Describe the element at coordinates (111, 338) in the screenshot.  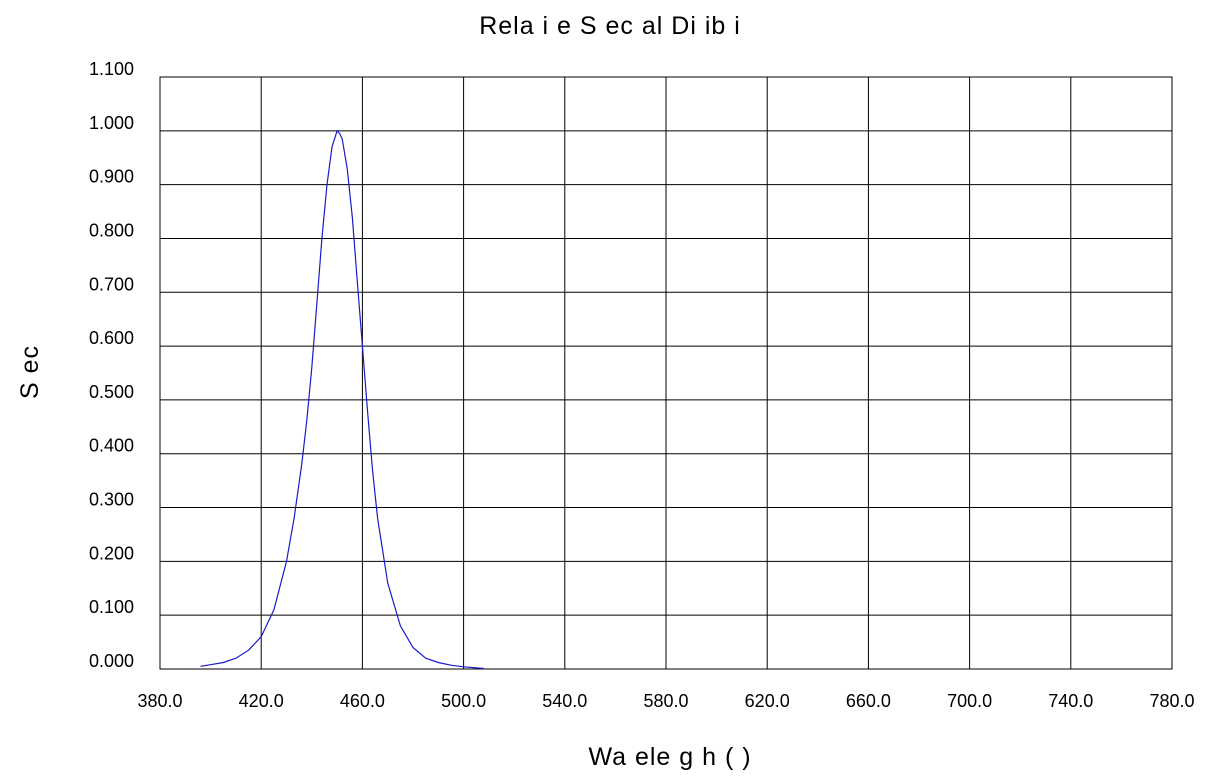
I see `y-tick-label: 0.600` at that location.